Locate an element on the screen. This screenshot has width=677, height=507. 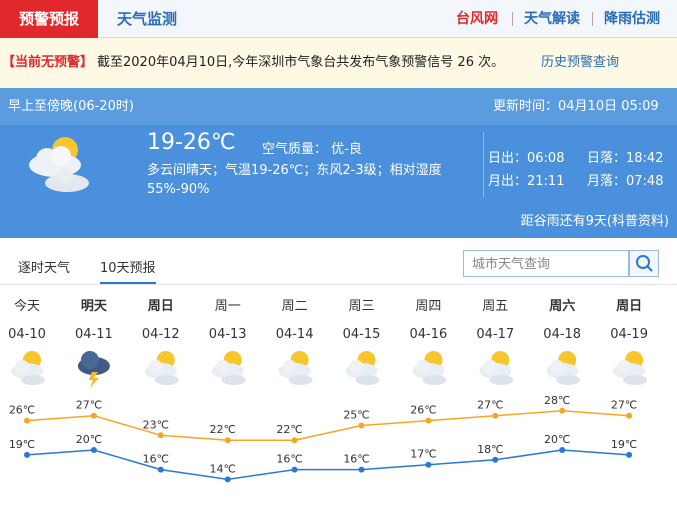
date: 04-14 is located at coordinates (295, 334).